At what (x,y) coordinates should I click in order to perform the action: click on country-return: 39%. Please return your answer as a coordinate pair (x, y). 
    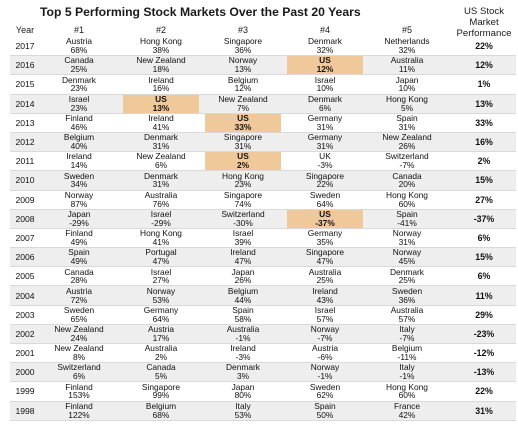
    Looking at the image, I should click on (243, 241).